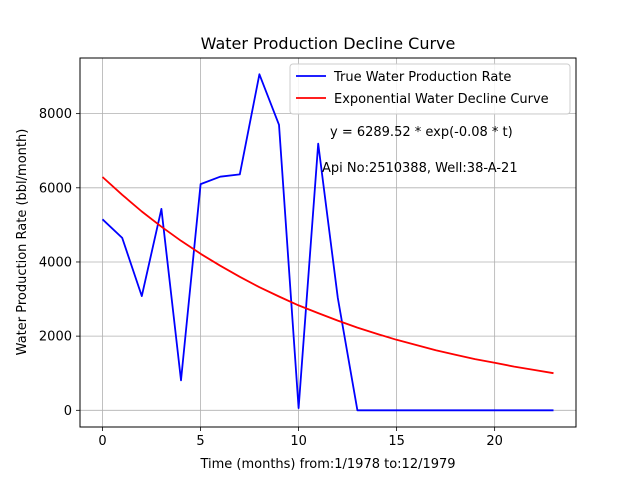  Describe the element at coordinates (327, 464) in the screenshot. I see `x-axis-label: Time (months) from:1/1978 to:12/1979` at that location.